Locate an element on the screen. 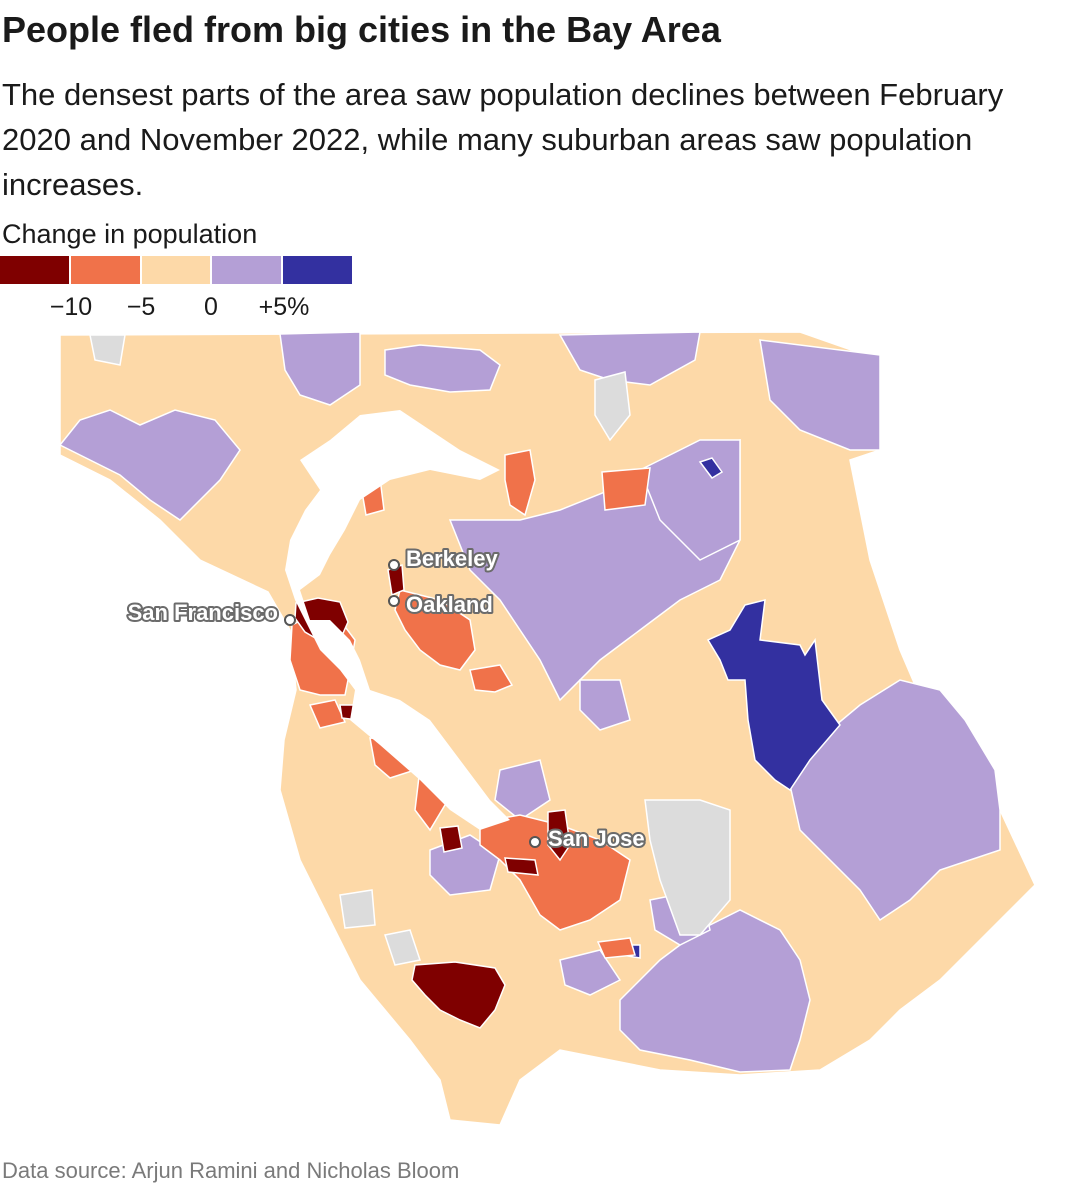 The height and width of the screenshot is (1194, 1080). legend-tick: −5 is located at coordinates (141, 307).